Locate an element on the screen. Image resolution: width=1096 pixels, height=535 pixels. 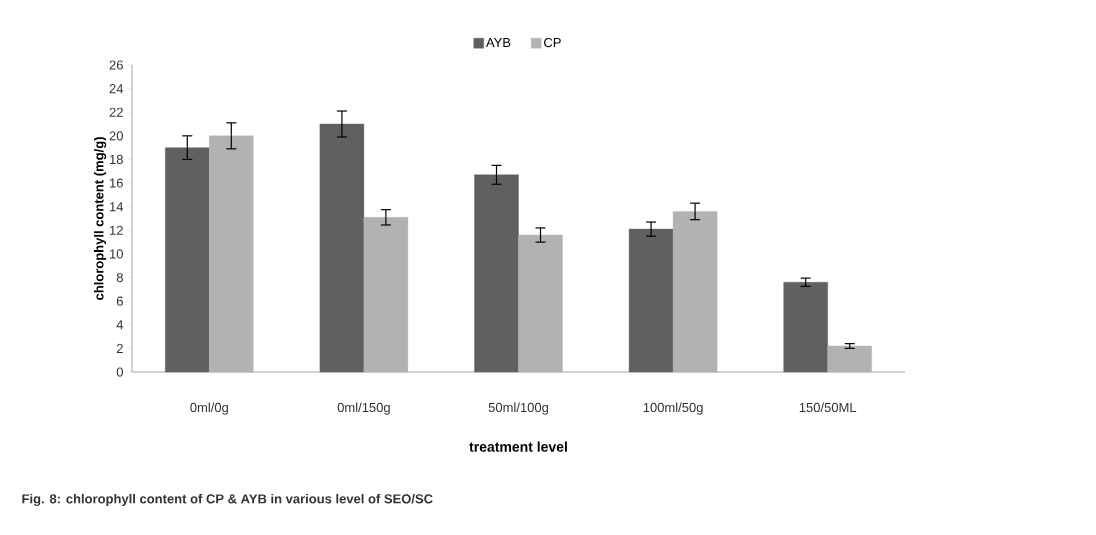
y-tick-label: 6 is located at coordinates (119, 301).